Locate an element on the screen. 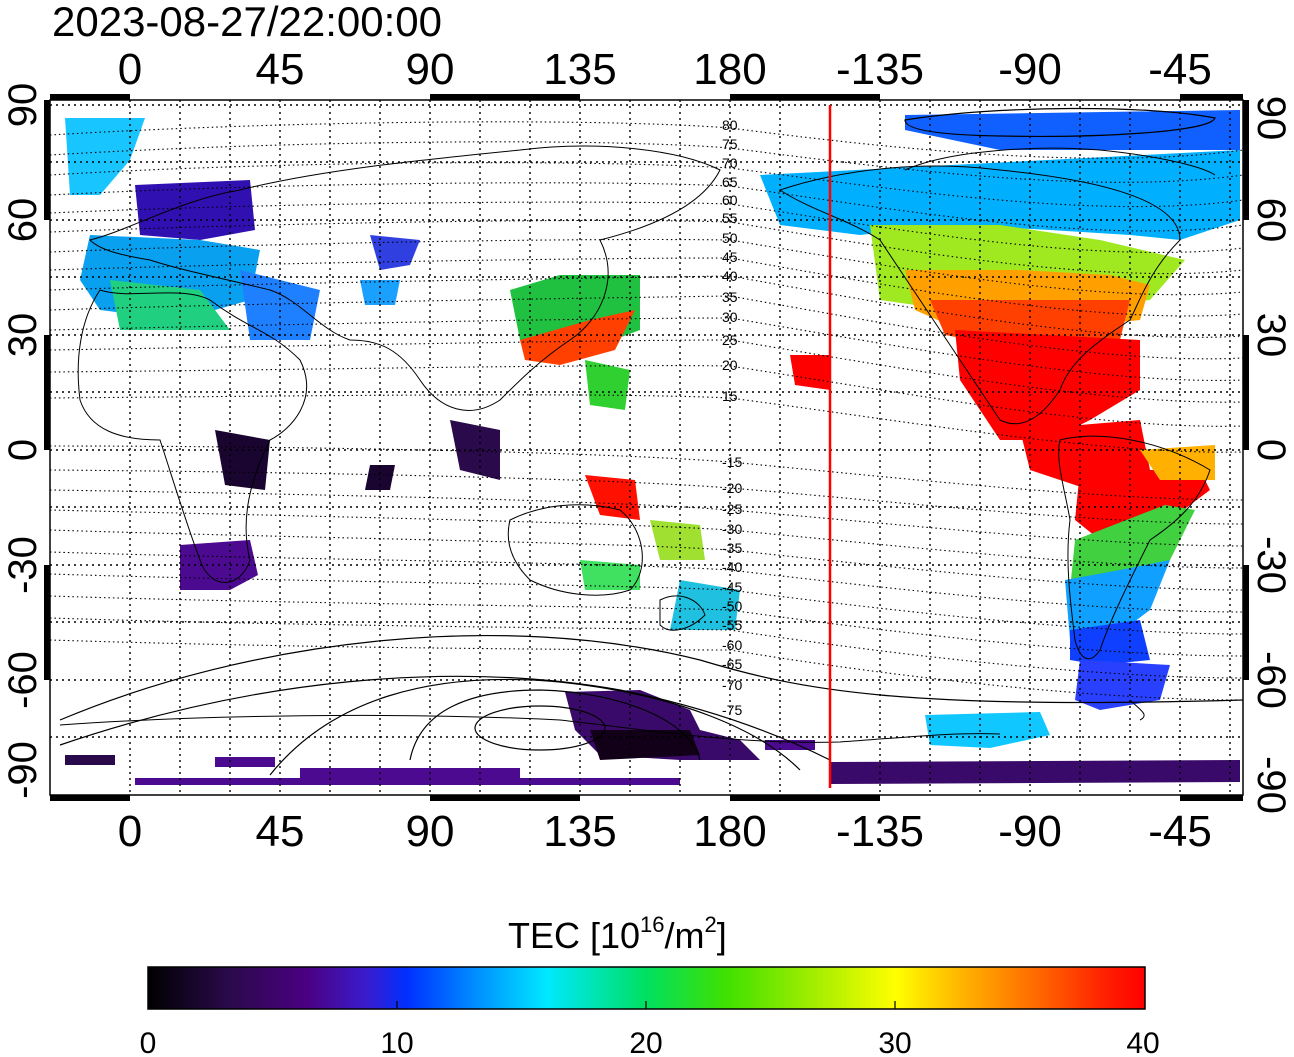 Image resolution: width=1294 pixels, height=1057 pixels. lat-tick-left-60: 60 is located at coordinates (23, 220).